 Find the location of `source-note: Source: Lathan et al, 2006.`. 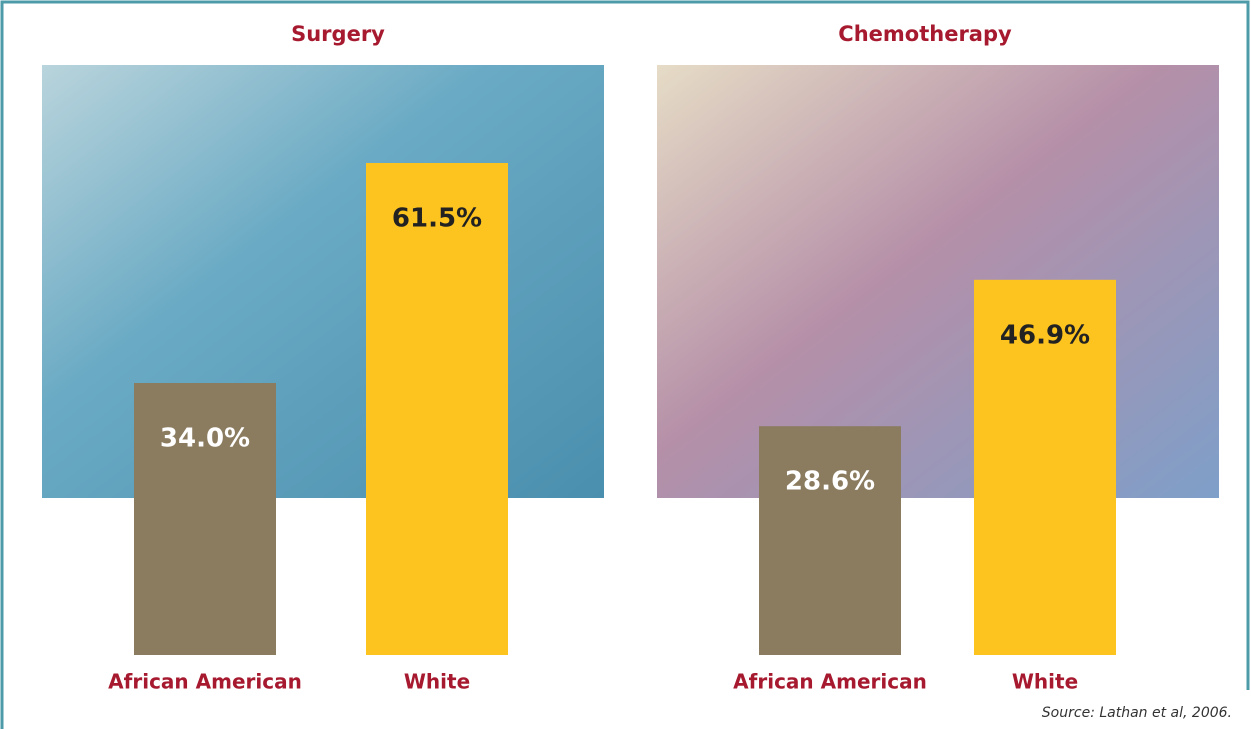

source-note: Source: Lathan et al, 2006. is located at coordinates (1137, 713).